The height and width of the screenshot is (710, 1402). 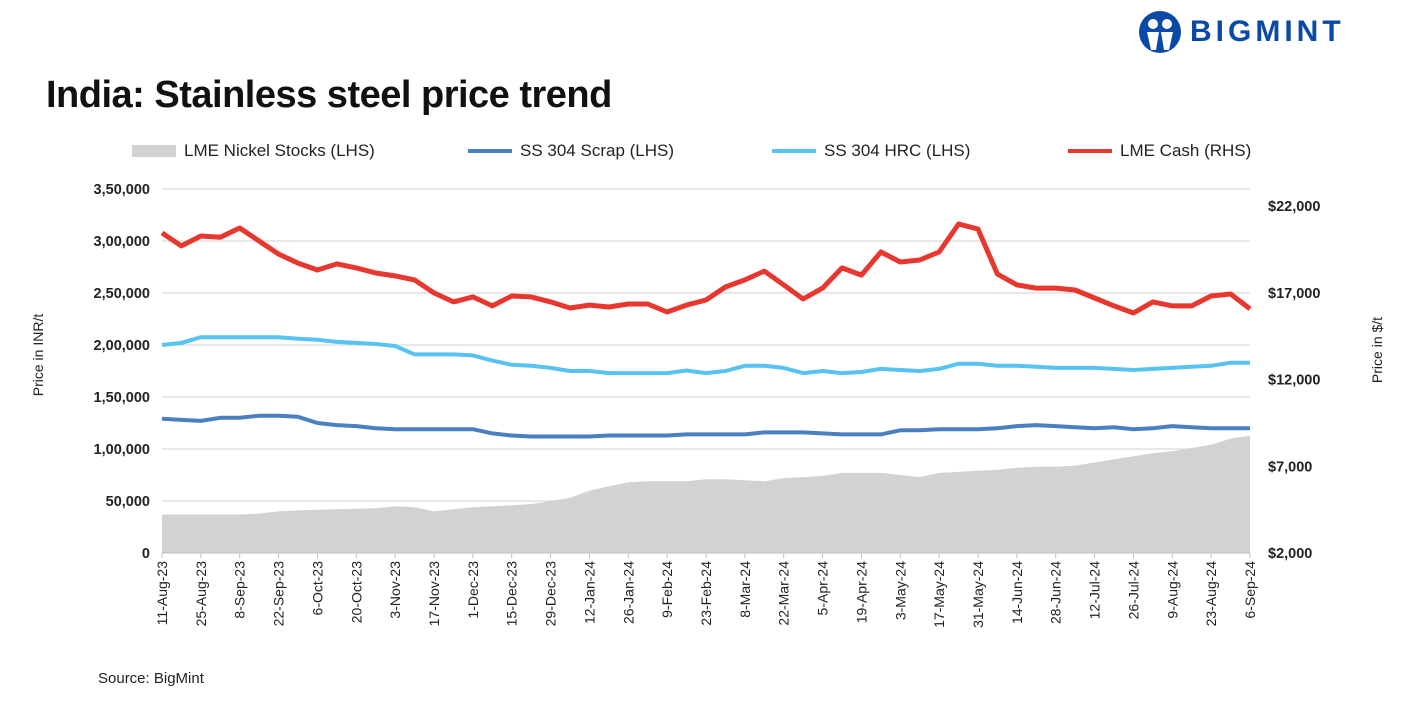 What do you see at coordinates (628, 592) in the screenshot?
I see `x-tick-label: 26-Jan-24` at bounding box center [628, 592].